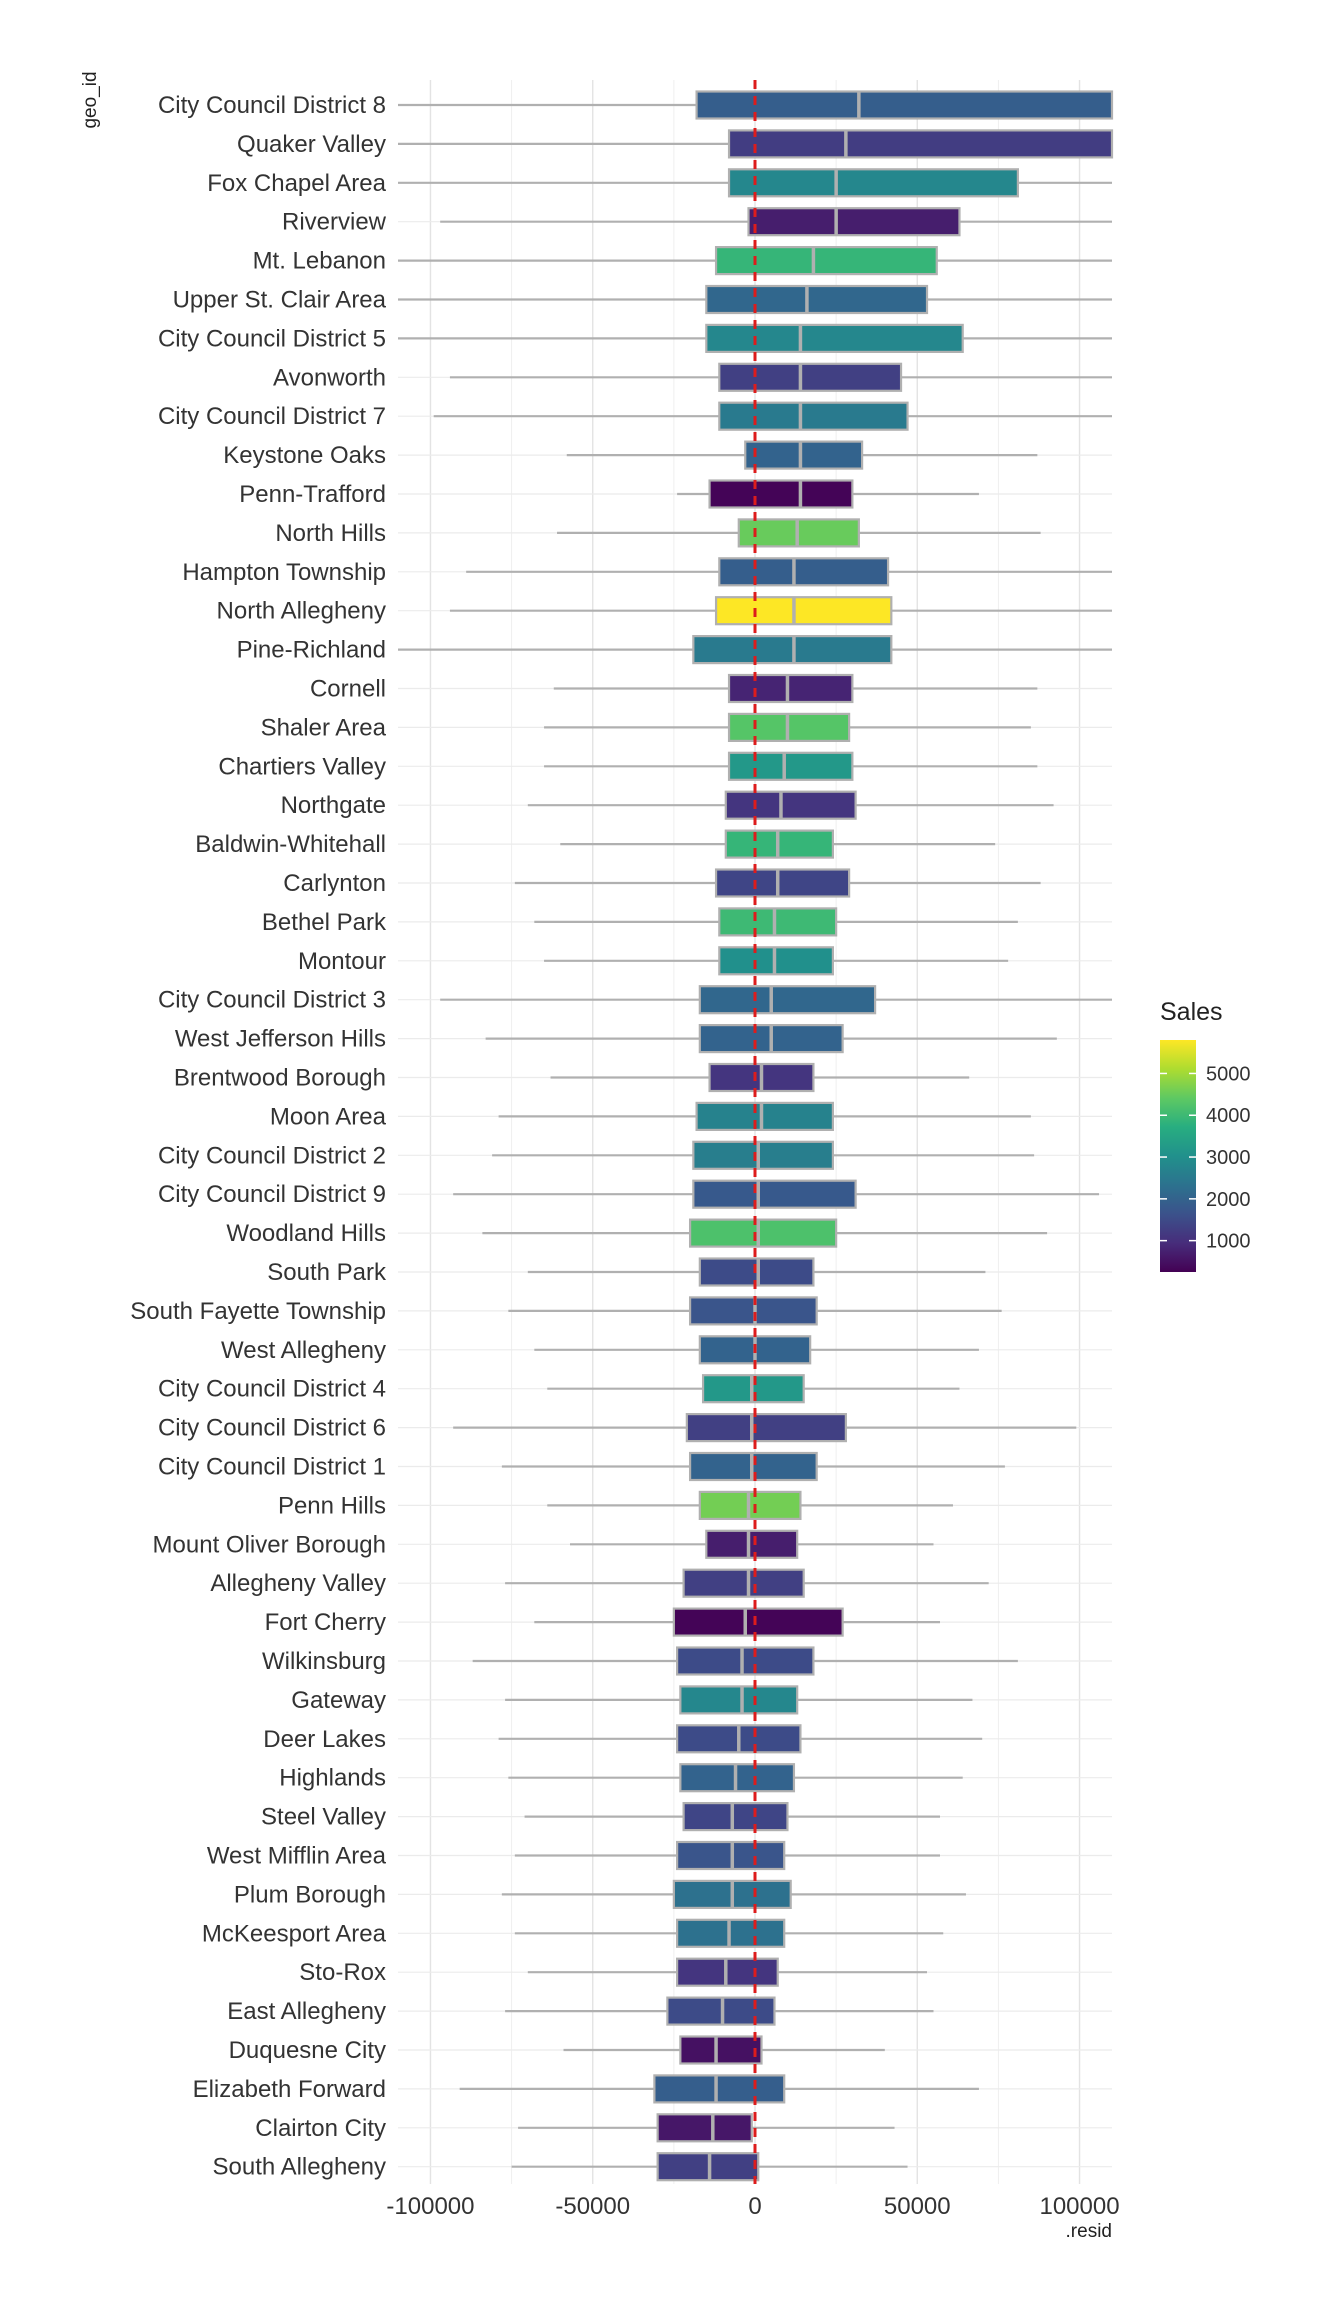 The width and height of the screenshot is (1344, 2304). I want to click on category-label: Duquesne City, so click(307, 2050).